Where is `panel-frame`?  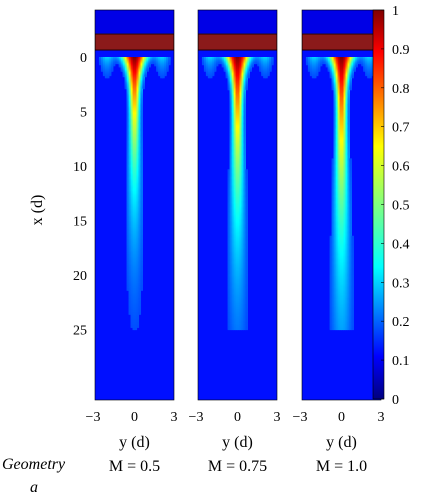 panel-frame is located at coordinates (237, 205).